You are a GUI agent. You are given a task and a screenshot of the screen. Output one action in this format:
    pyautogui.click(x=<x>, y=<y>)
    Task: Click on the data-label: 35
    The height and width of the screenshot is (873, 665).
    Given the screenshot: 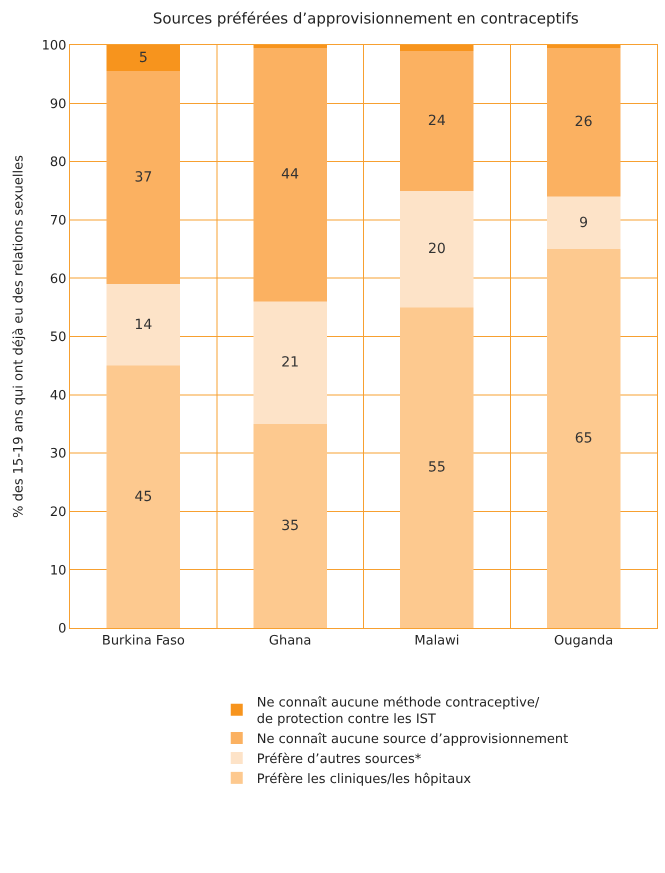 What is the action you would take?
    pyautogui.click(x=290, y=526)
    